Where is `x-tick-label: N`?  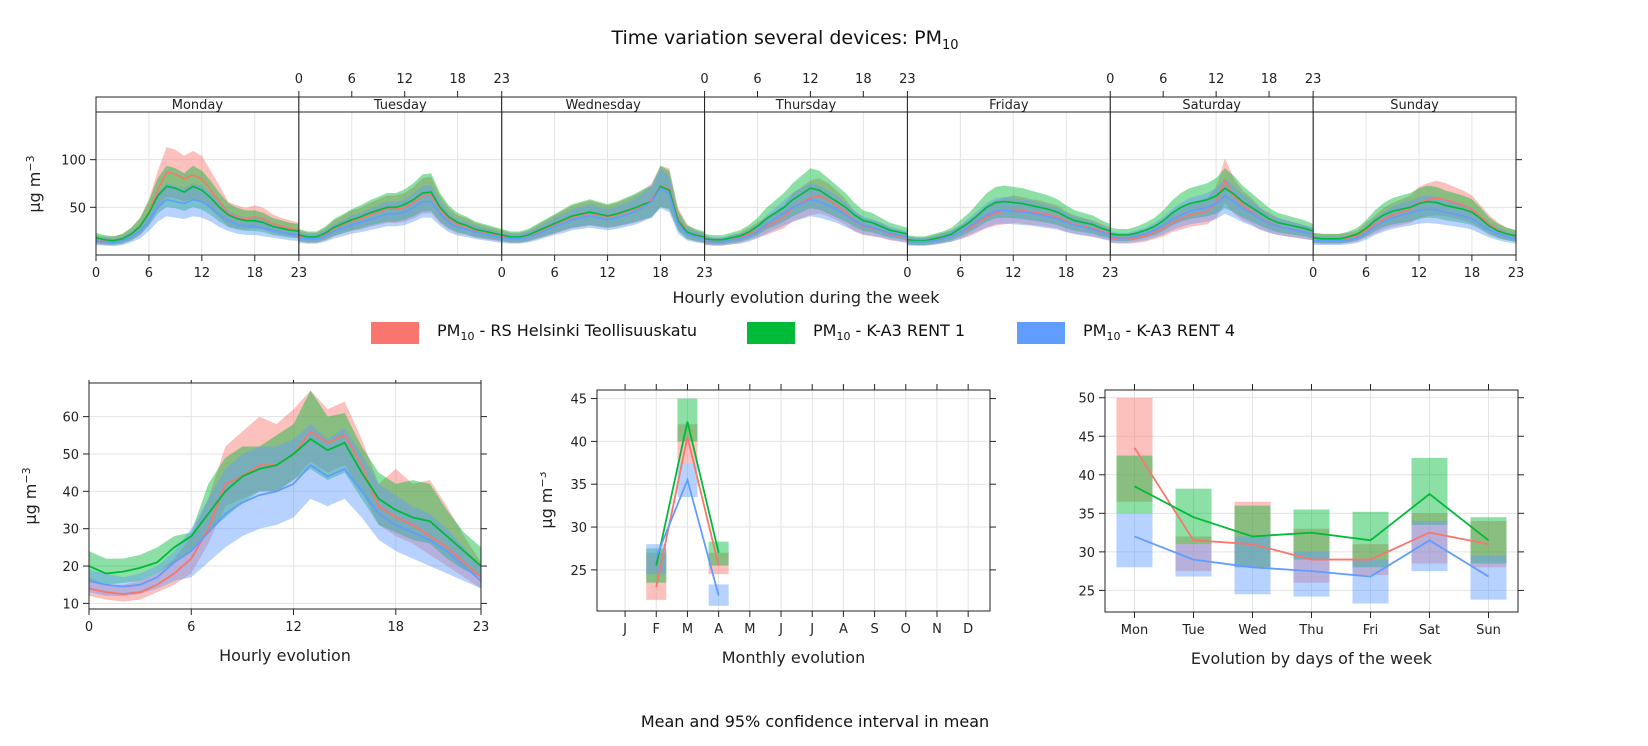 x-tick-label: N is located at coordinates (937, 629).